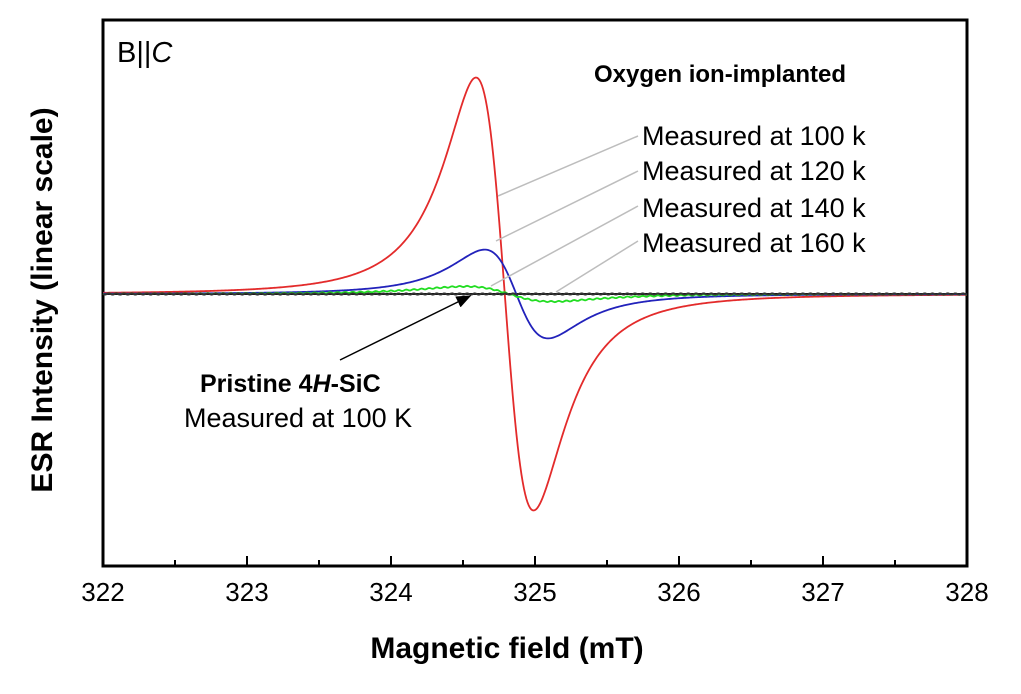 This screenshot has width=1021, height=694. I want to click on x-tick-label: 328, so click(966, 592).